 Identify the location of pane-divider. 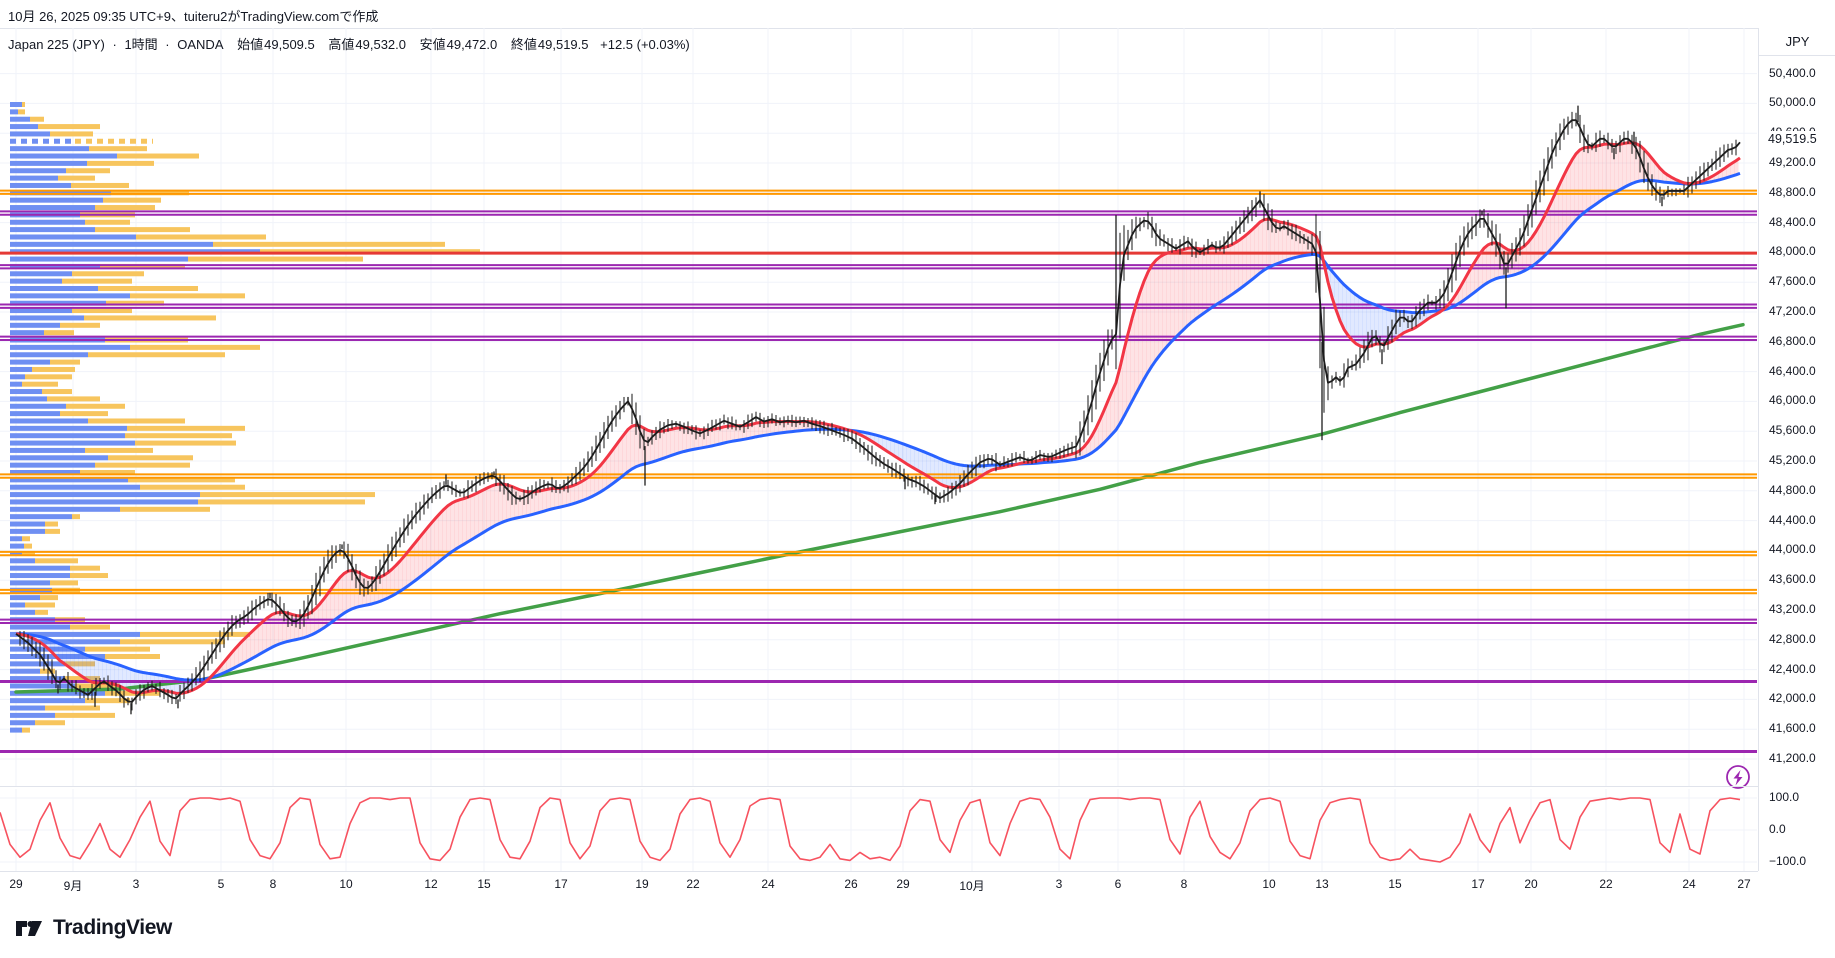
(917, 786).